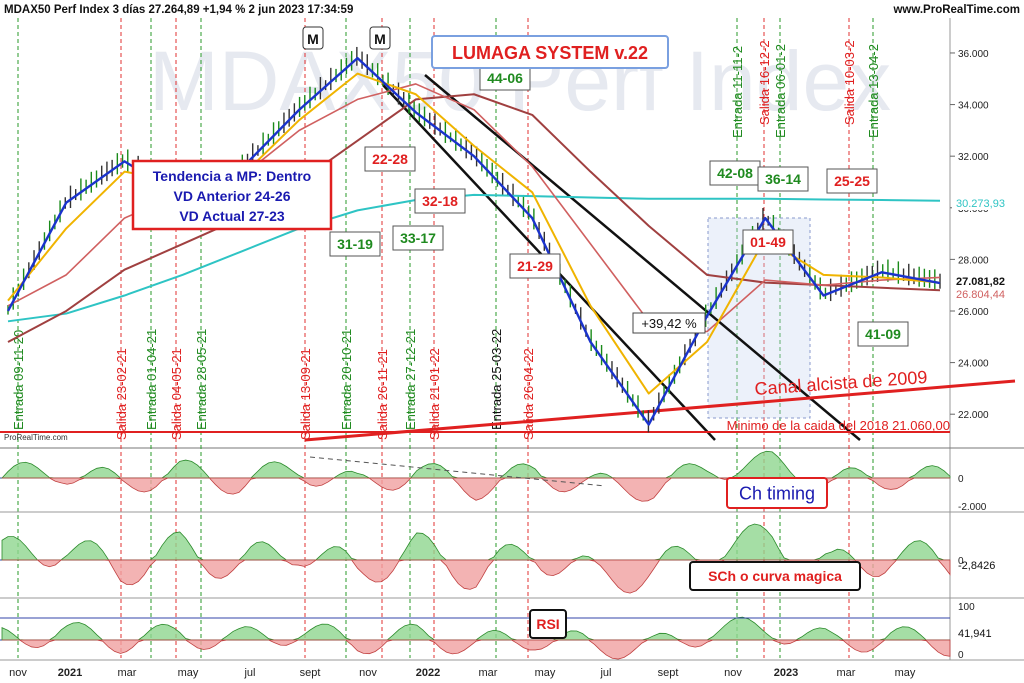 The image size is (1024, 683). I want to click on green-ratio-label: 44-06, so click(505, 78).